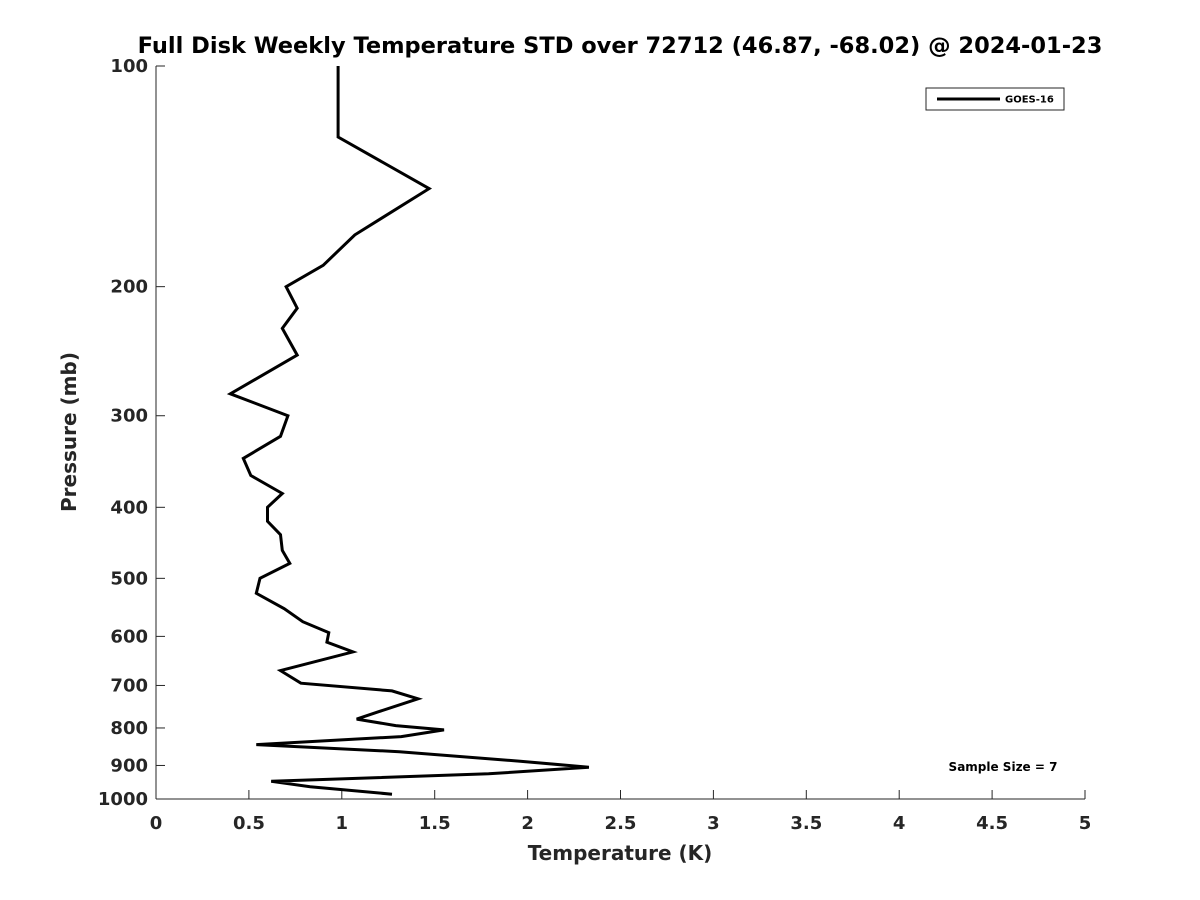 The image size is (1200, 900). I want to click on legend: GOES-16, so click(995, 99).